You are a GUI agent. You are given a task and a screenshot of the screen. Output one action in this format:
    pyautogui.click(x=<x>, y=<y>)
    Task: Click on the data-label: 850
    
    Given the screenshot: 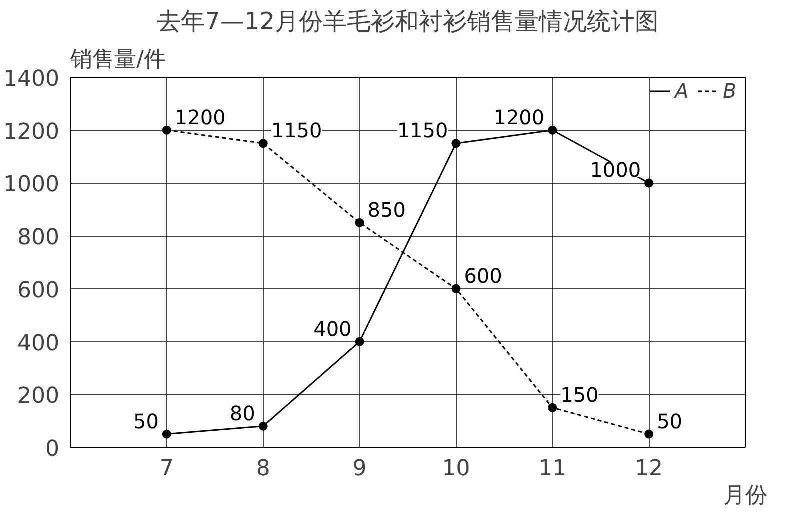 What is the action you would take?
    pyautogui.click(x=387, y=210)
    